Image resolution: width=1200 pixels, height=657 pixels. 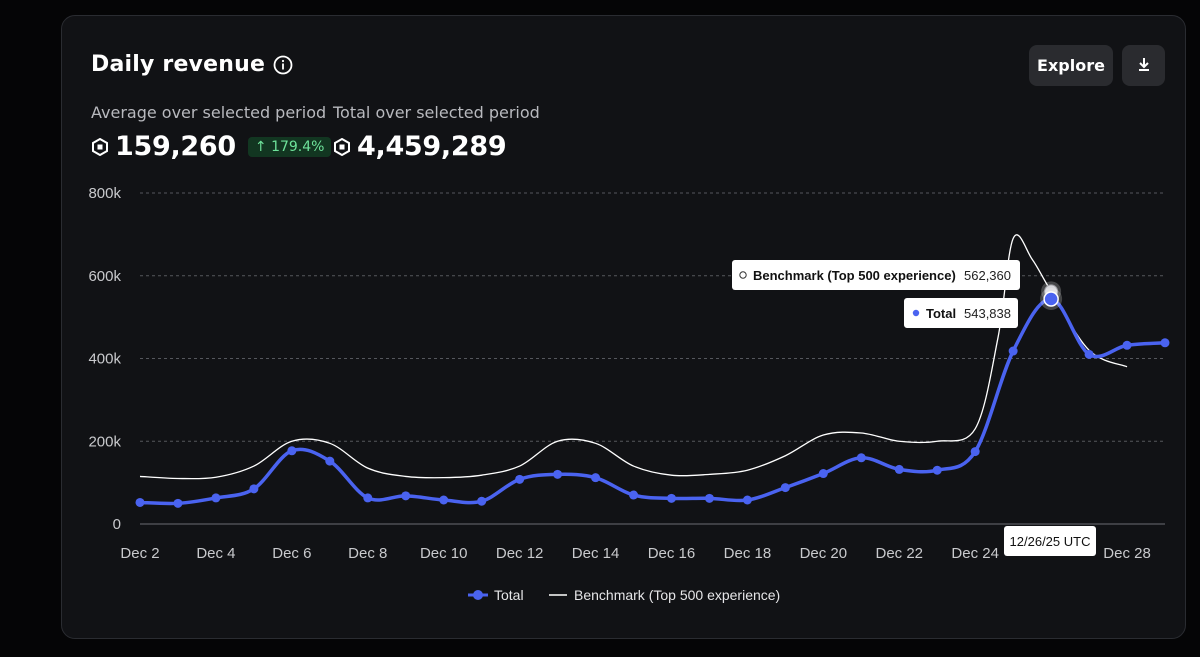 I want to click on change-badge: ↑ 179.4%, so click(x=289, y=146).